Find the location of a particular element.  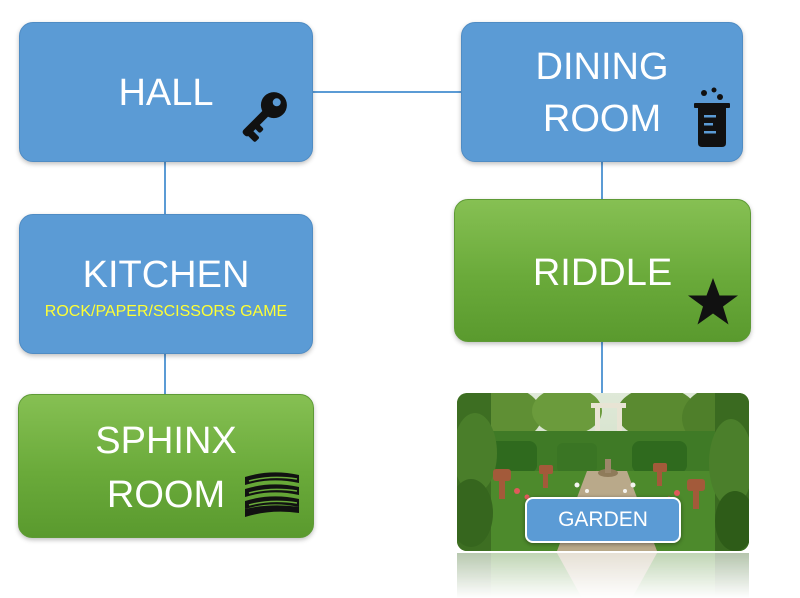

kitchen-subtitle: ROCK/PAPER/SCISSORS GAME is located at coordinates (166, 311).